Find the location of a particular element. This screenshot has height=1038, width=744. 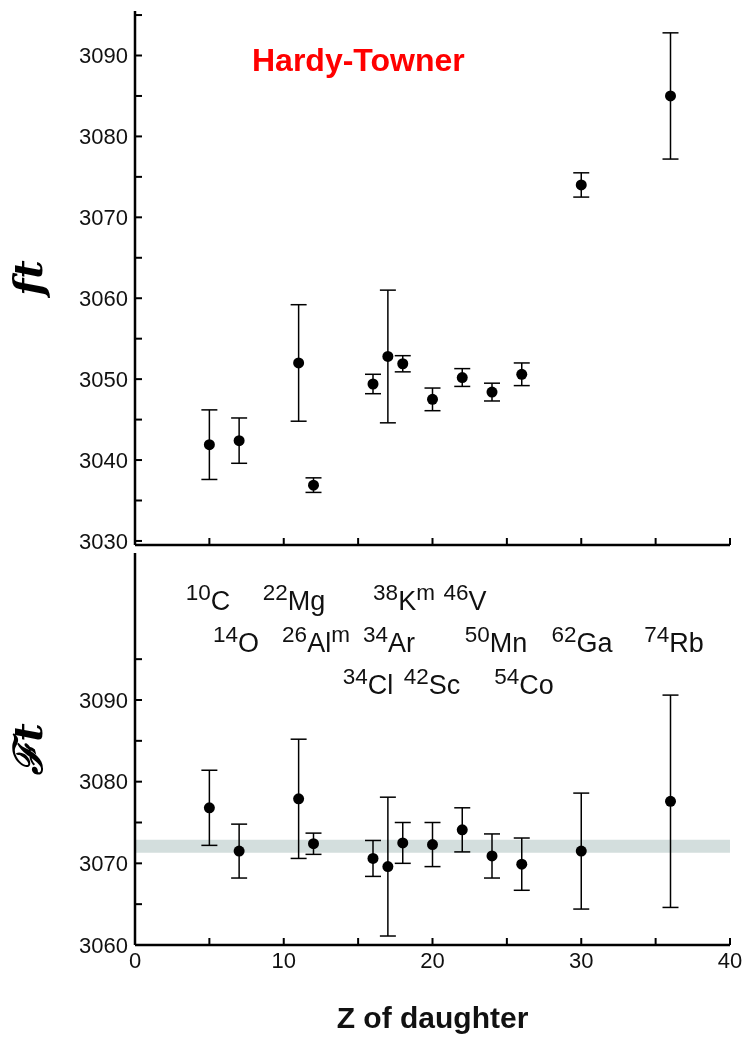

annotation: $^{74}$Rb is located at coordinates (674, 639).